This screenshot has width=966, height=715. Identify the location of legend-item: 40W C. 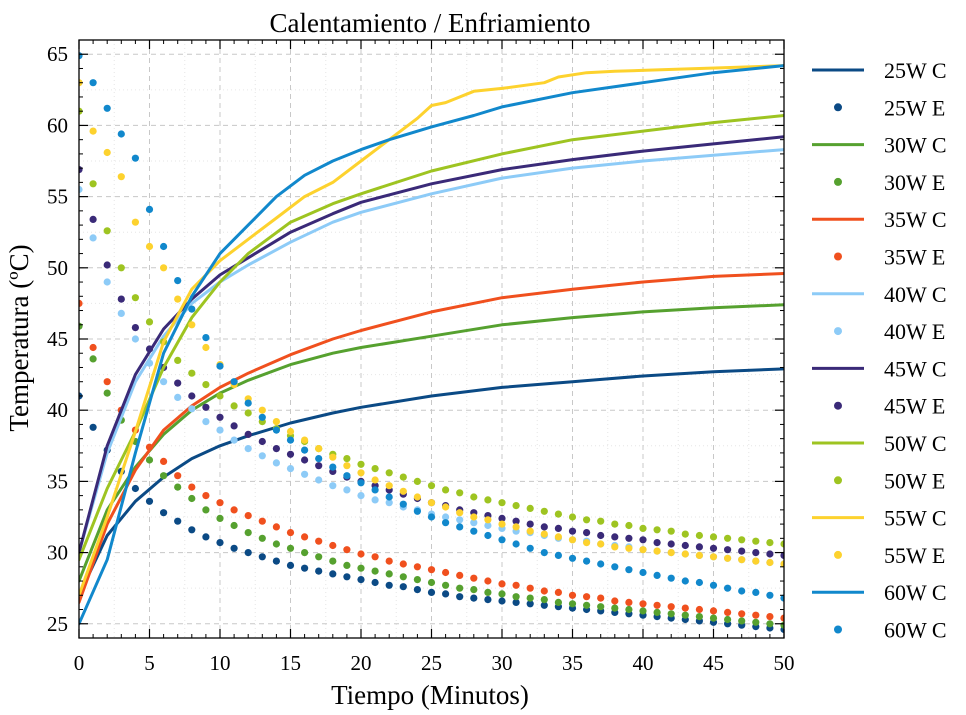
(879, 294).